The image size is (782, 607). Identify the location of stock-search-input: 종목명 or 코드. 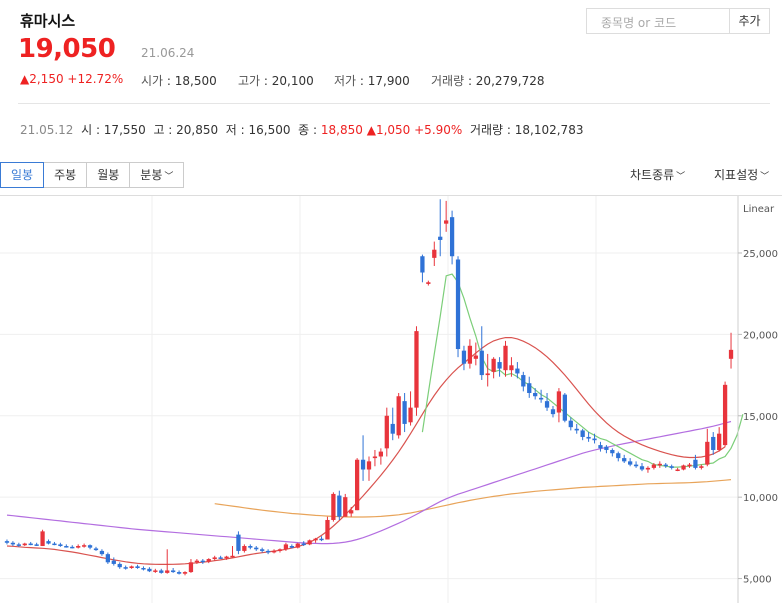
(658, 21).